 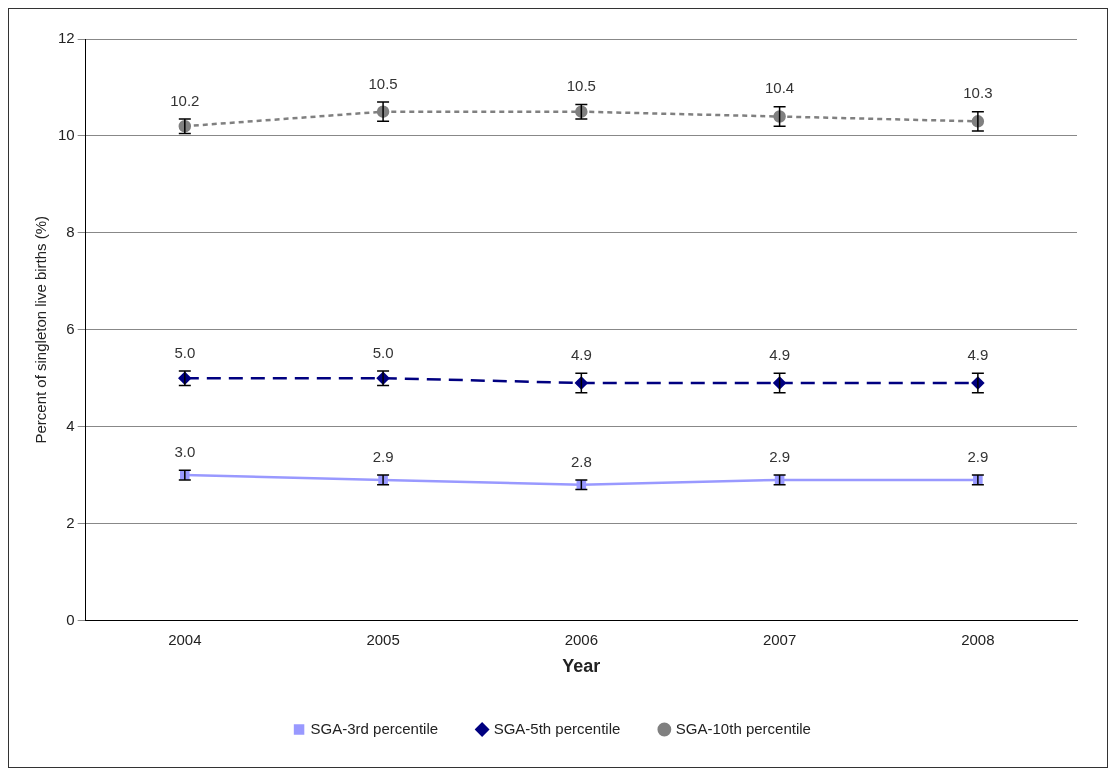 I want to click on data-label: 2.8, so click(x=581, y=461).